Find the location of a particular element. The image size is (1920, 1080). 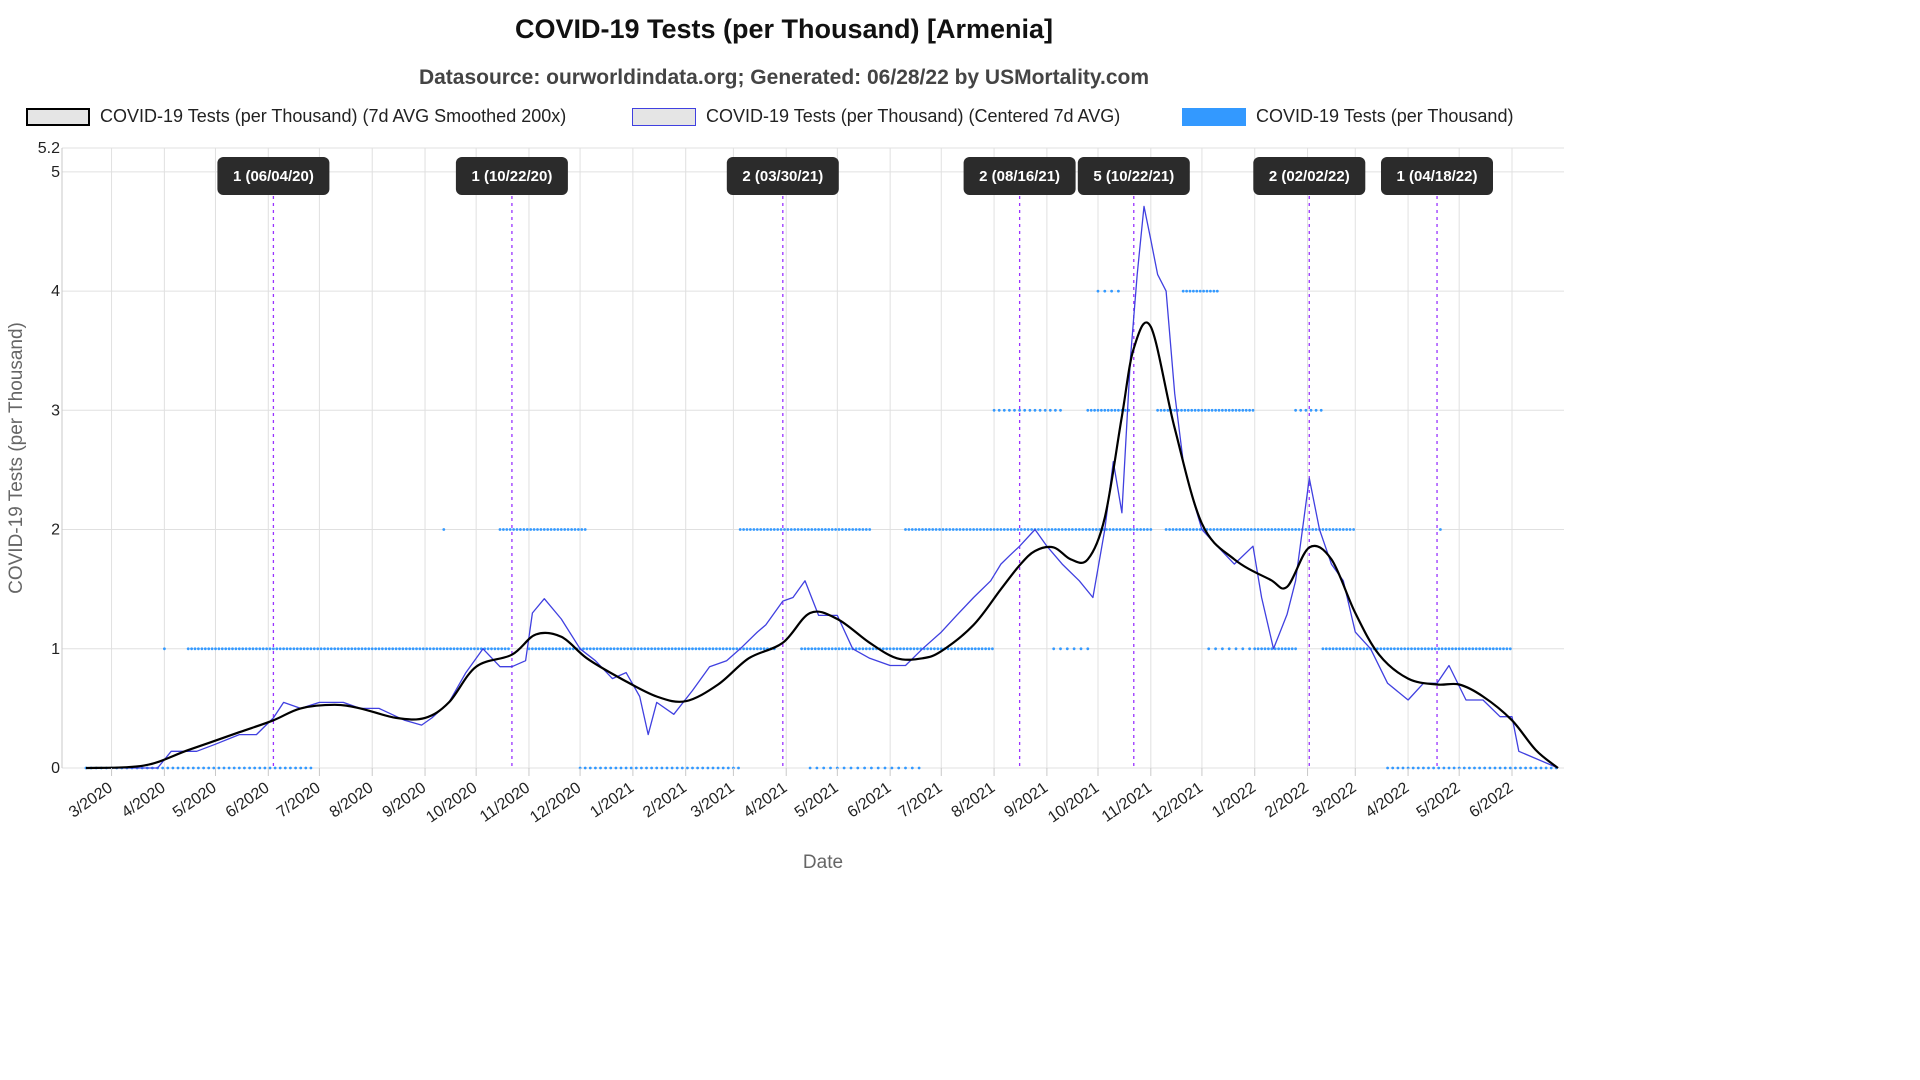

x-tick-label: 11/2020 is located at coordinates (505, 802).